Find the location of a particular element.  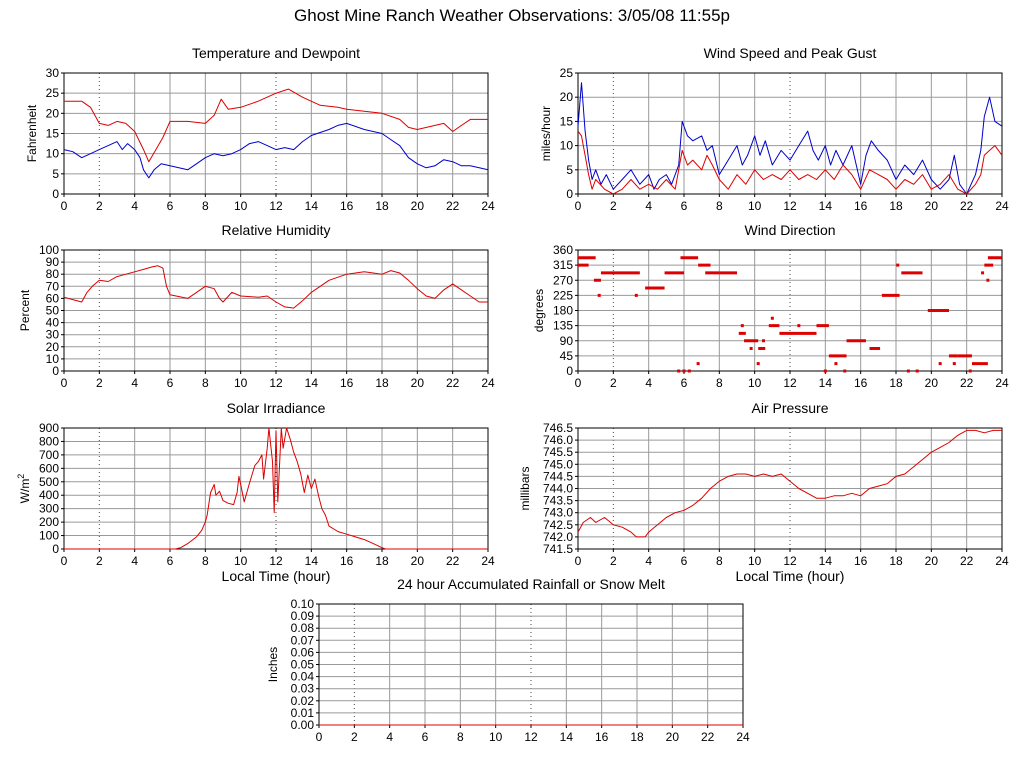

y-axis-label-text: degrees is located at coordinates (539, 310).